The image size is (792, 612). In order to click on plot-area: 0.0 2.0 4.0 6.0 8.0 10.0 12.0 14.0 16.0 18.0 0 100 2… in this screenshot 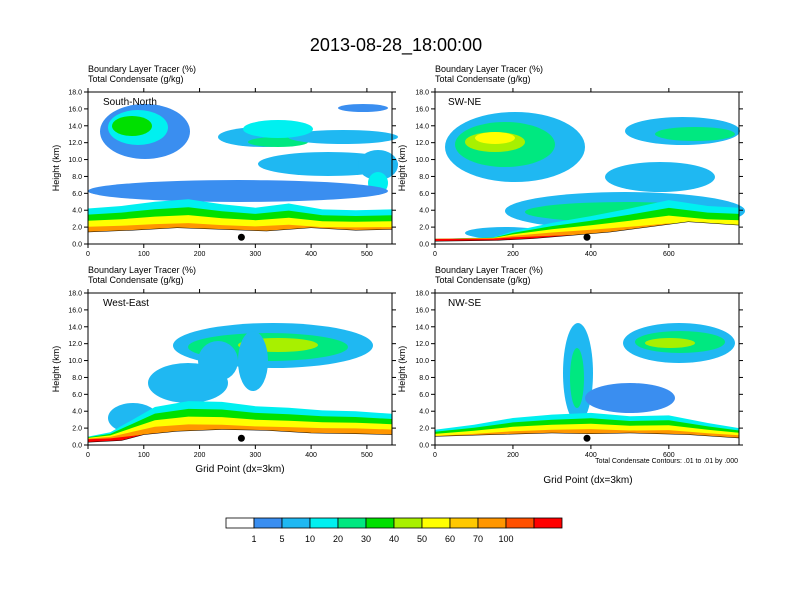, I will do `click(233, 173)`.